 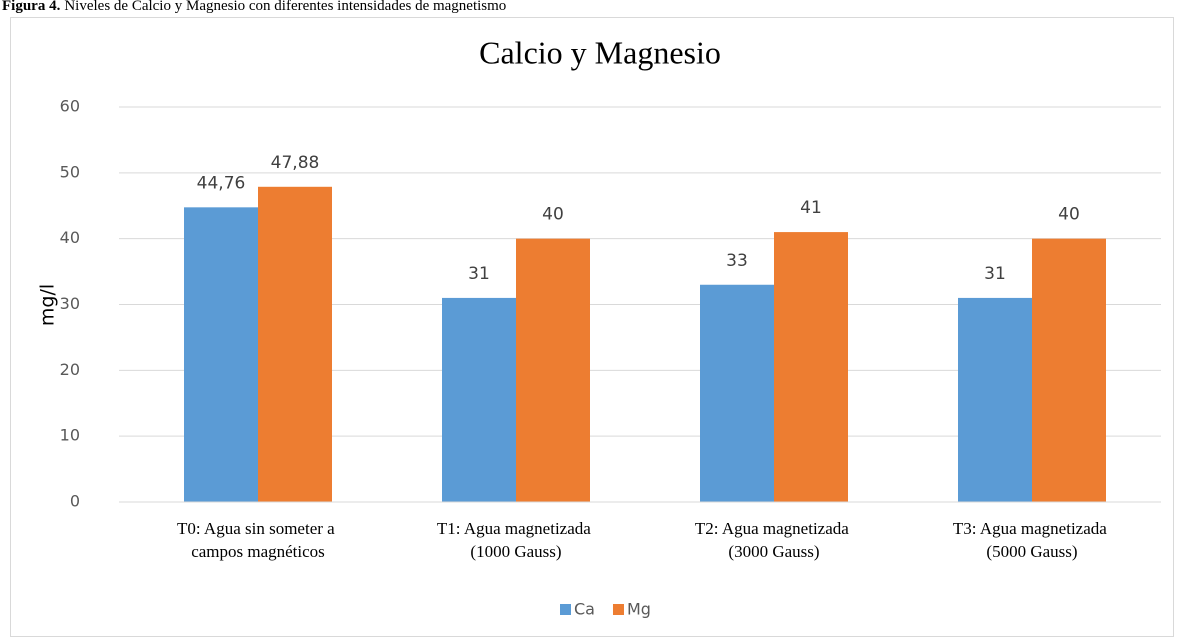 I want to click on data-label: 33, so click(x=737, y=261).